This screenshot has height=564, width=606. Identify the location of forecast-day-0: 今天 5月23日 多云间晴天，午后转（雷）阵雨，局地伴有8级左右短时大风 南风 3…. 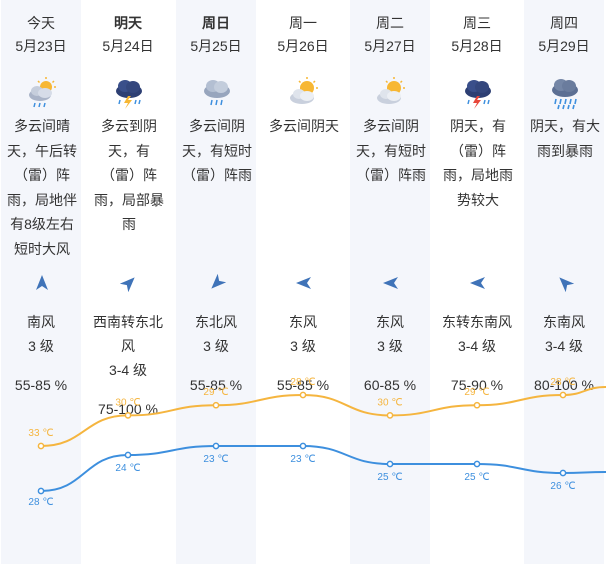
(41, 282).